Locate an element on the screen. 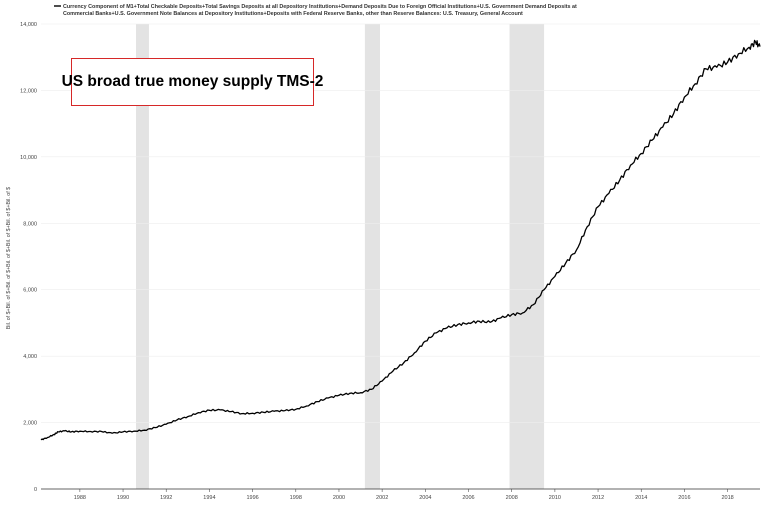  y-tick-label: 6,000 is located at coordinates (30, 291).